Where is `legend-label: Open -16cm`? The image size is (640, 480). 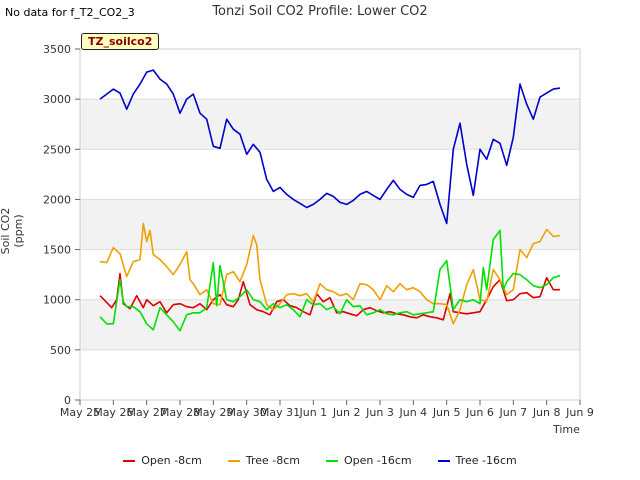 legend-label: Open -16cm is located at coordinates (378, 460).